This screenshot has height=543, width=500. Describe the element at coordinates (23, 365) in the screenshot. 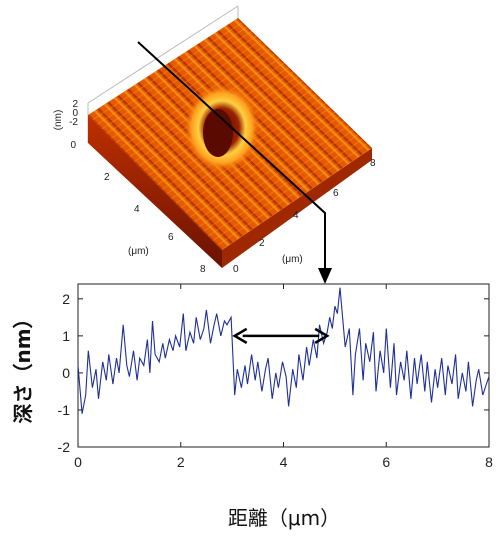

I see `y-axis-label: 深さ（nm）` at that location.